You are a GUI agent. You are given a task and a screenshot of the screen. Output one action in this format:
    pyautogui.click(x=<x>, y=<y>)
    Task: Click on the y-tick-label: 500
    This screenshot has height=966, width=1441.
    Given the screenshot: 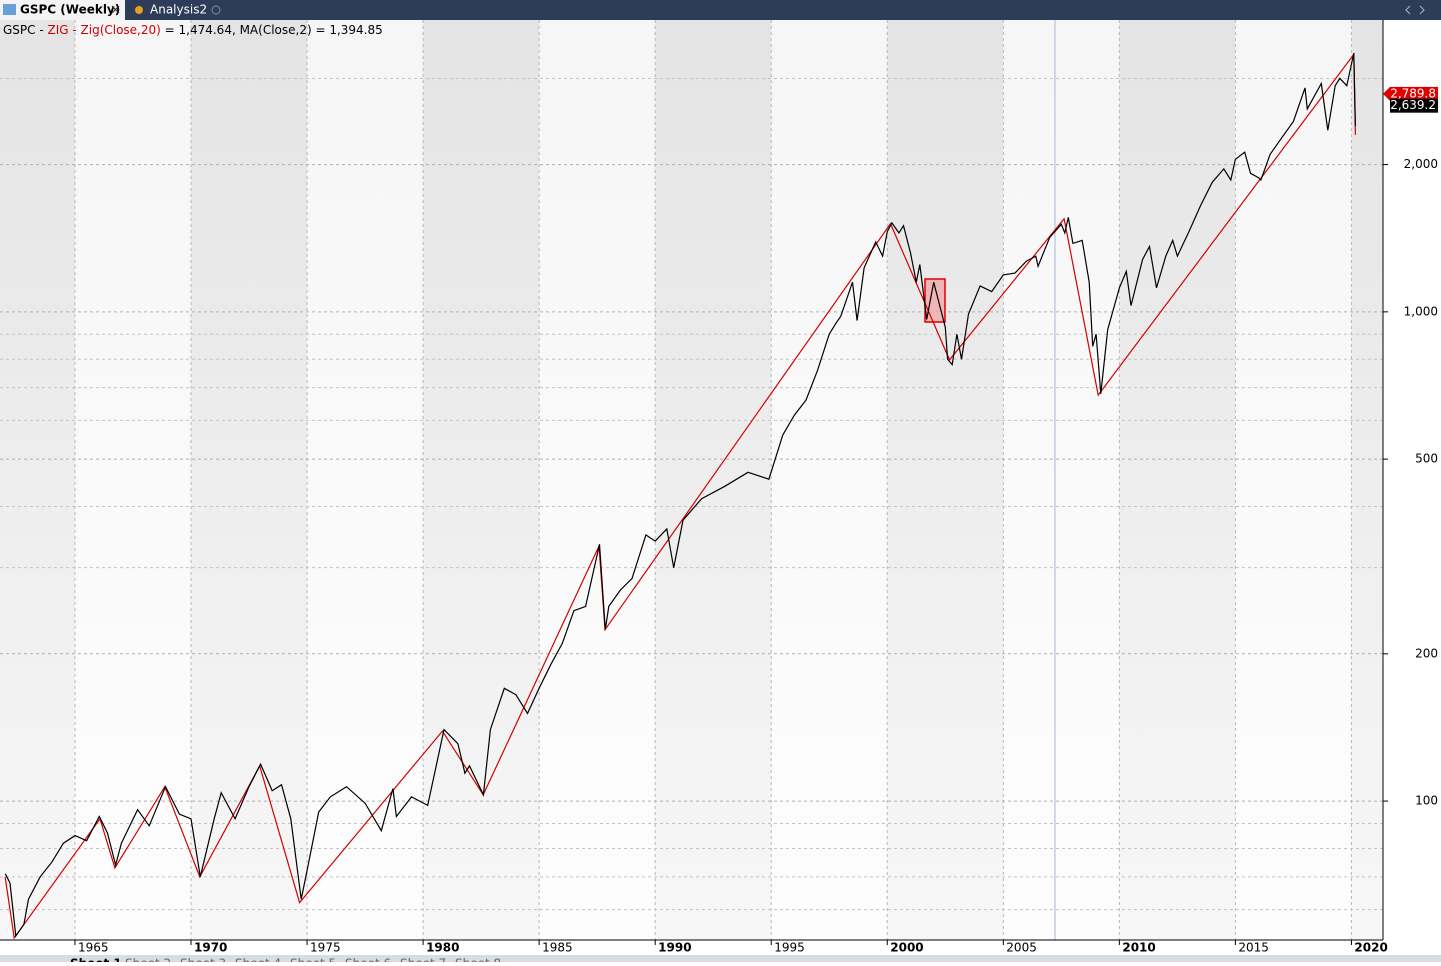 What is the action you would take?
    pyautogui.click(x=1426, y=459)
    